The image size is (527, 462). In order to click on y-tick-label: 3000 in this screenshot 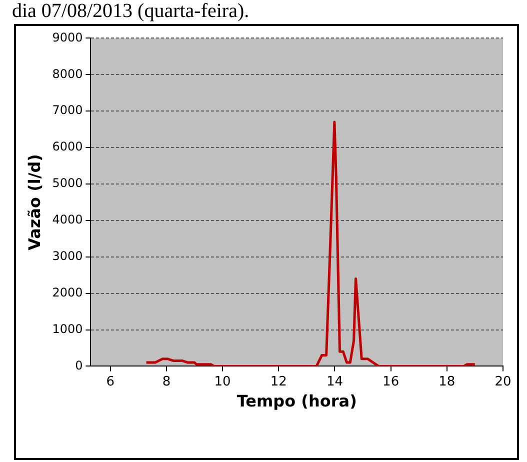, I will do `click(67, 255)`.